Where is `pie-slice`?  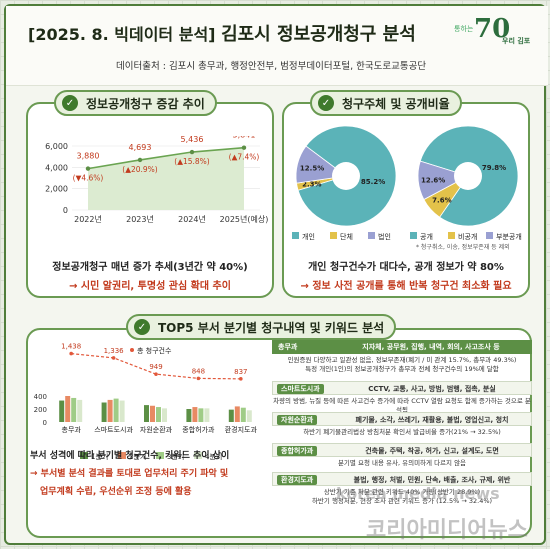
pie-slice is located at coordinates (443, 180).